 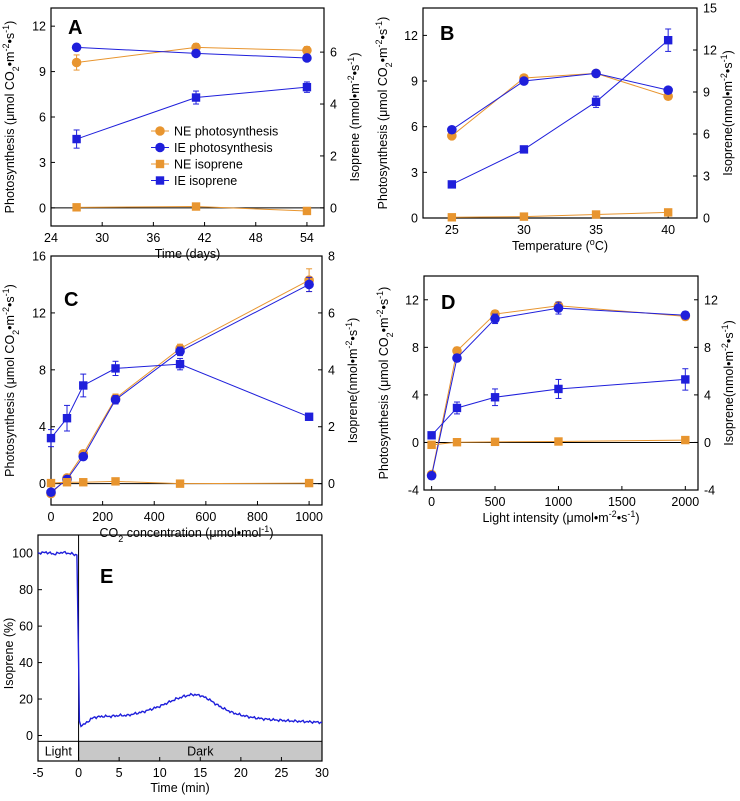 I want to click on y-left-tick-label: 9, so click(x=414, y=82).